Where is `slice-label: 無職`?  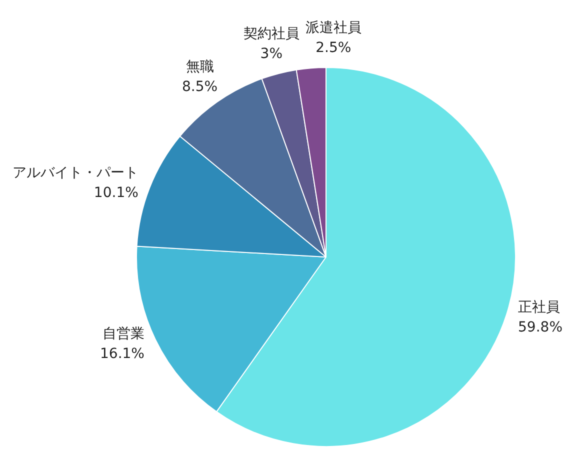
slice-label: 無職 is located at coordinates (200, 67).